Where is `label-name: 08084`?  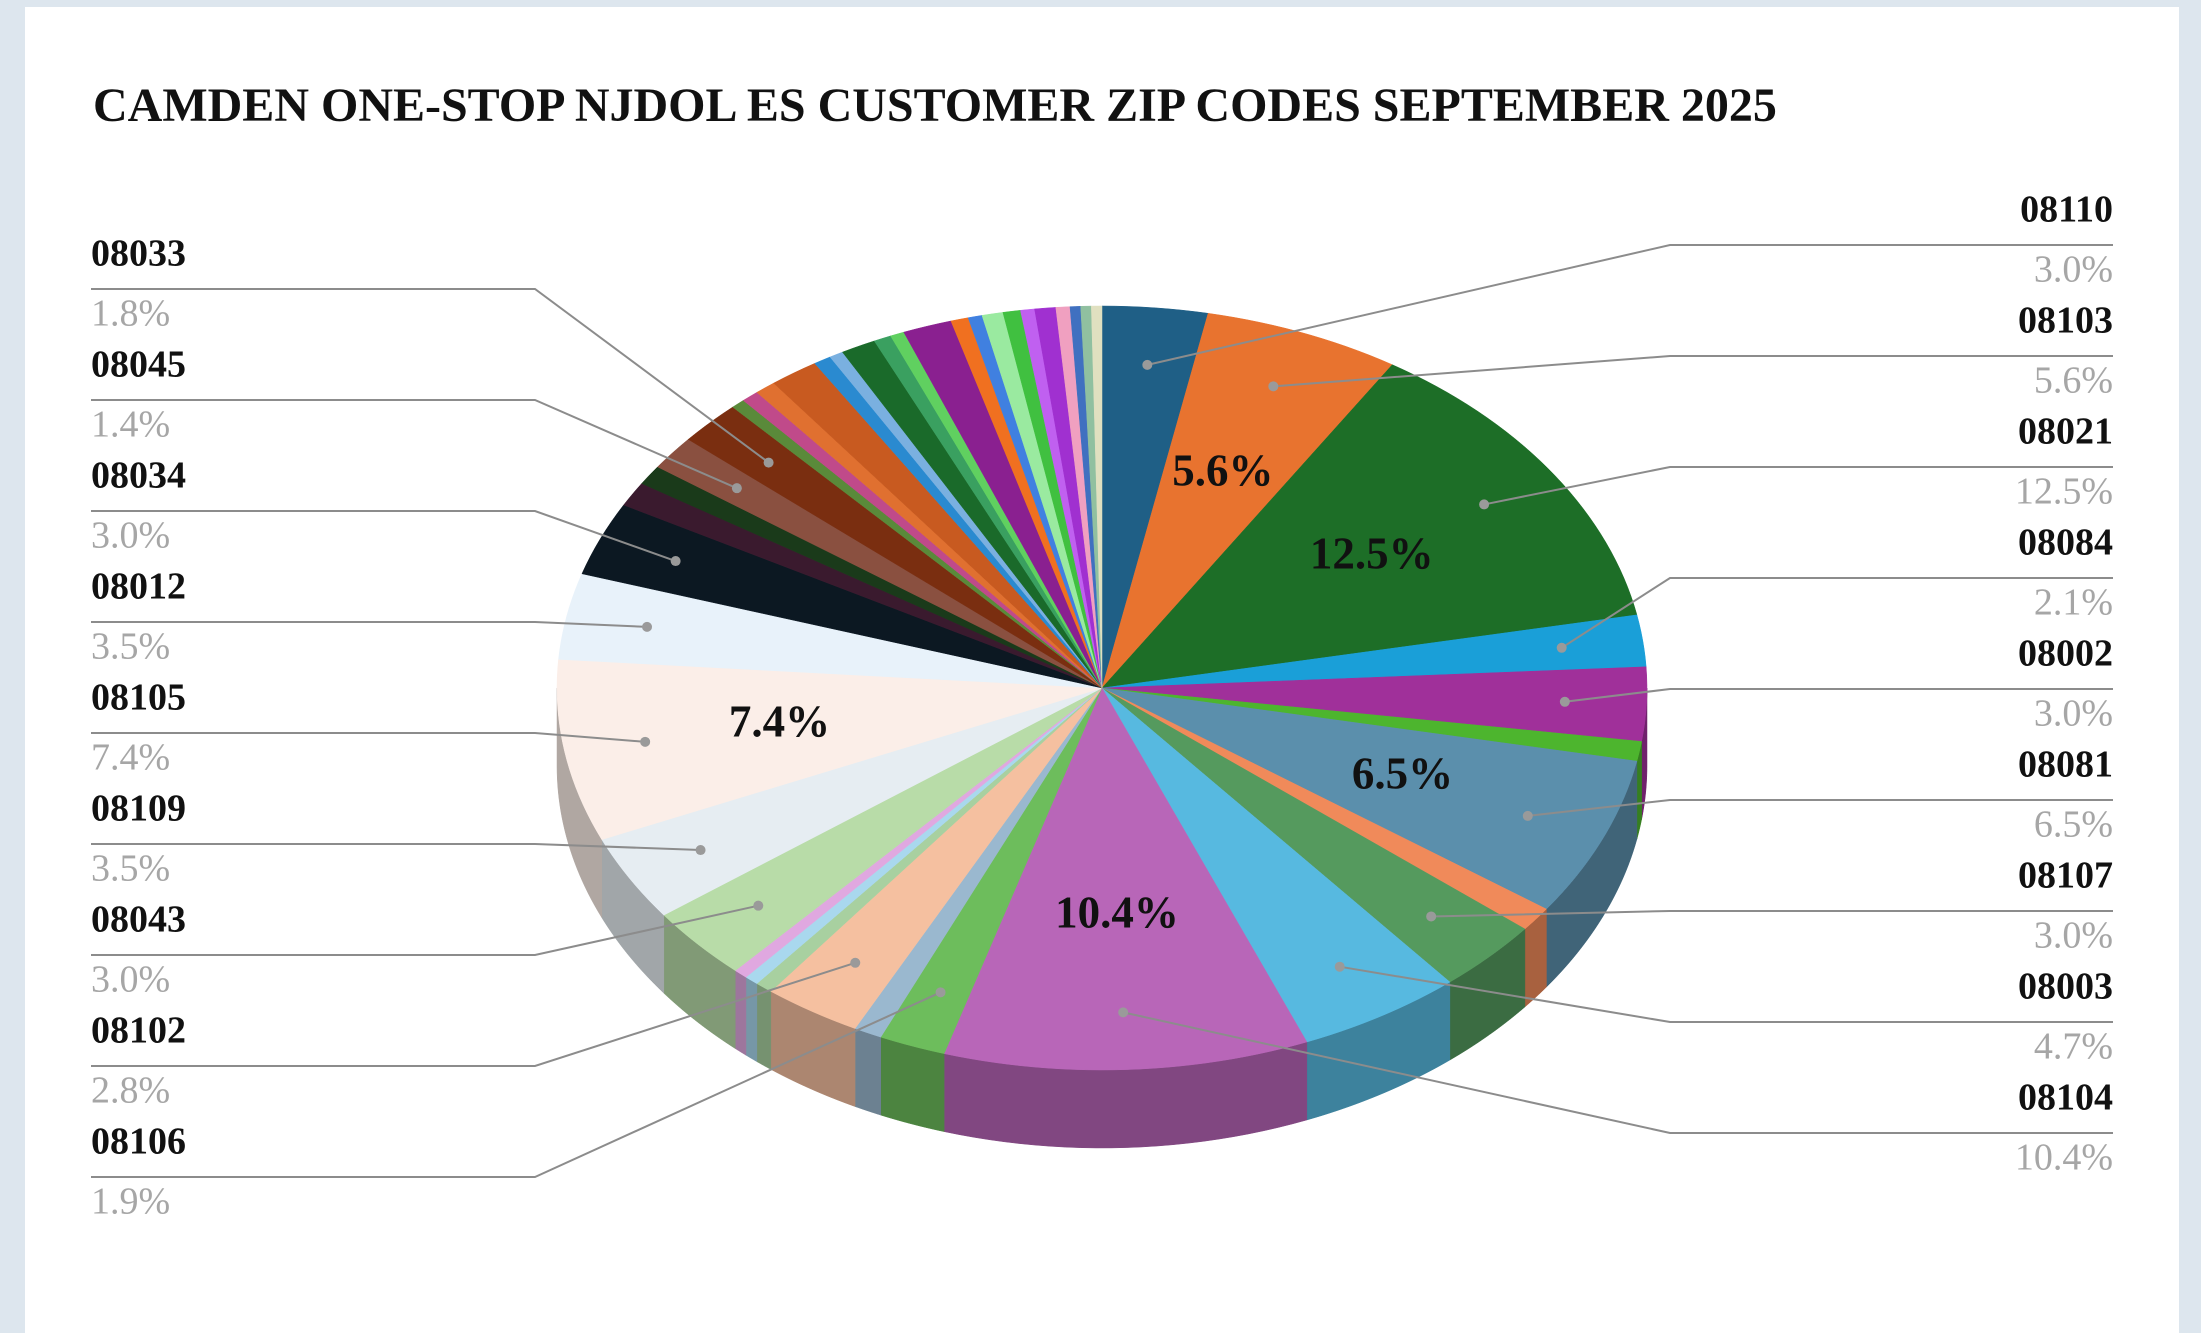 label-name: 08084 is located at coordinates (2065, 543).